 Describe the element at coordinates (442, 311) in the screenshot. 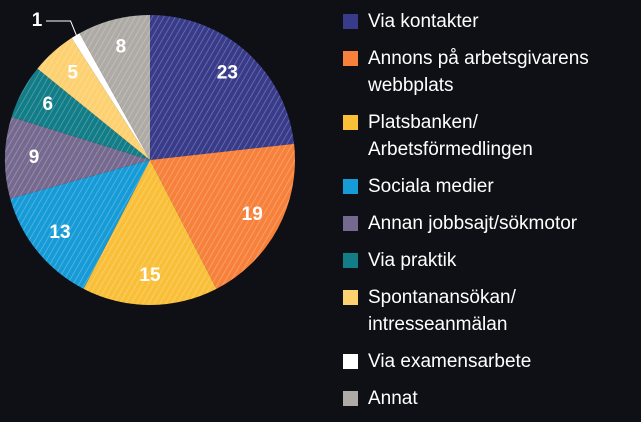

I see `legend-label: Spontanansökan/ intresseanmälan` at that location.